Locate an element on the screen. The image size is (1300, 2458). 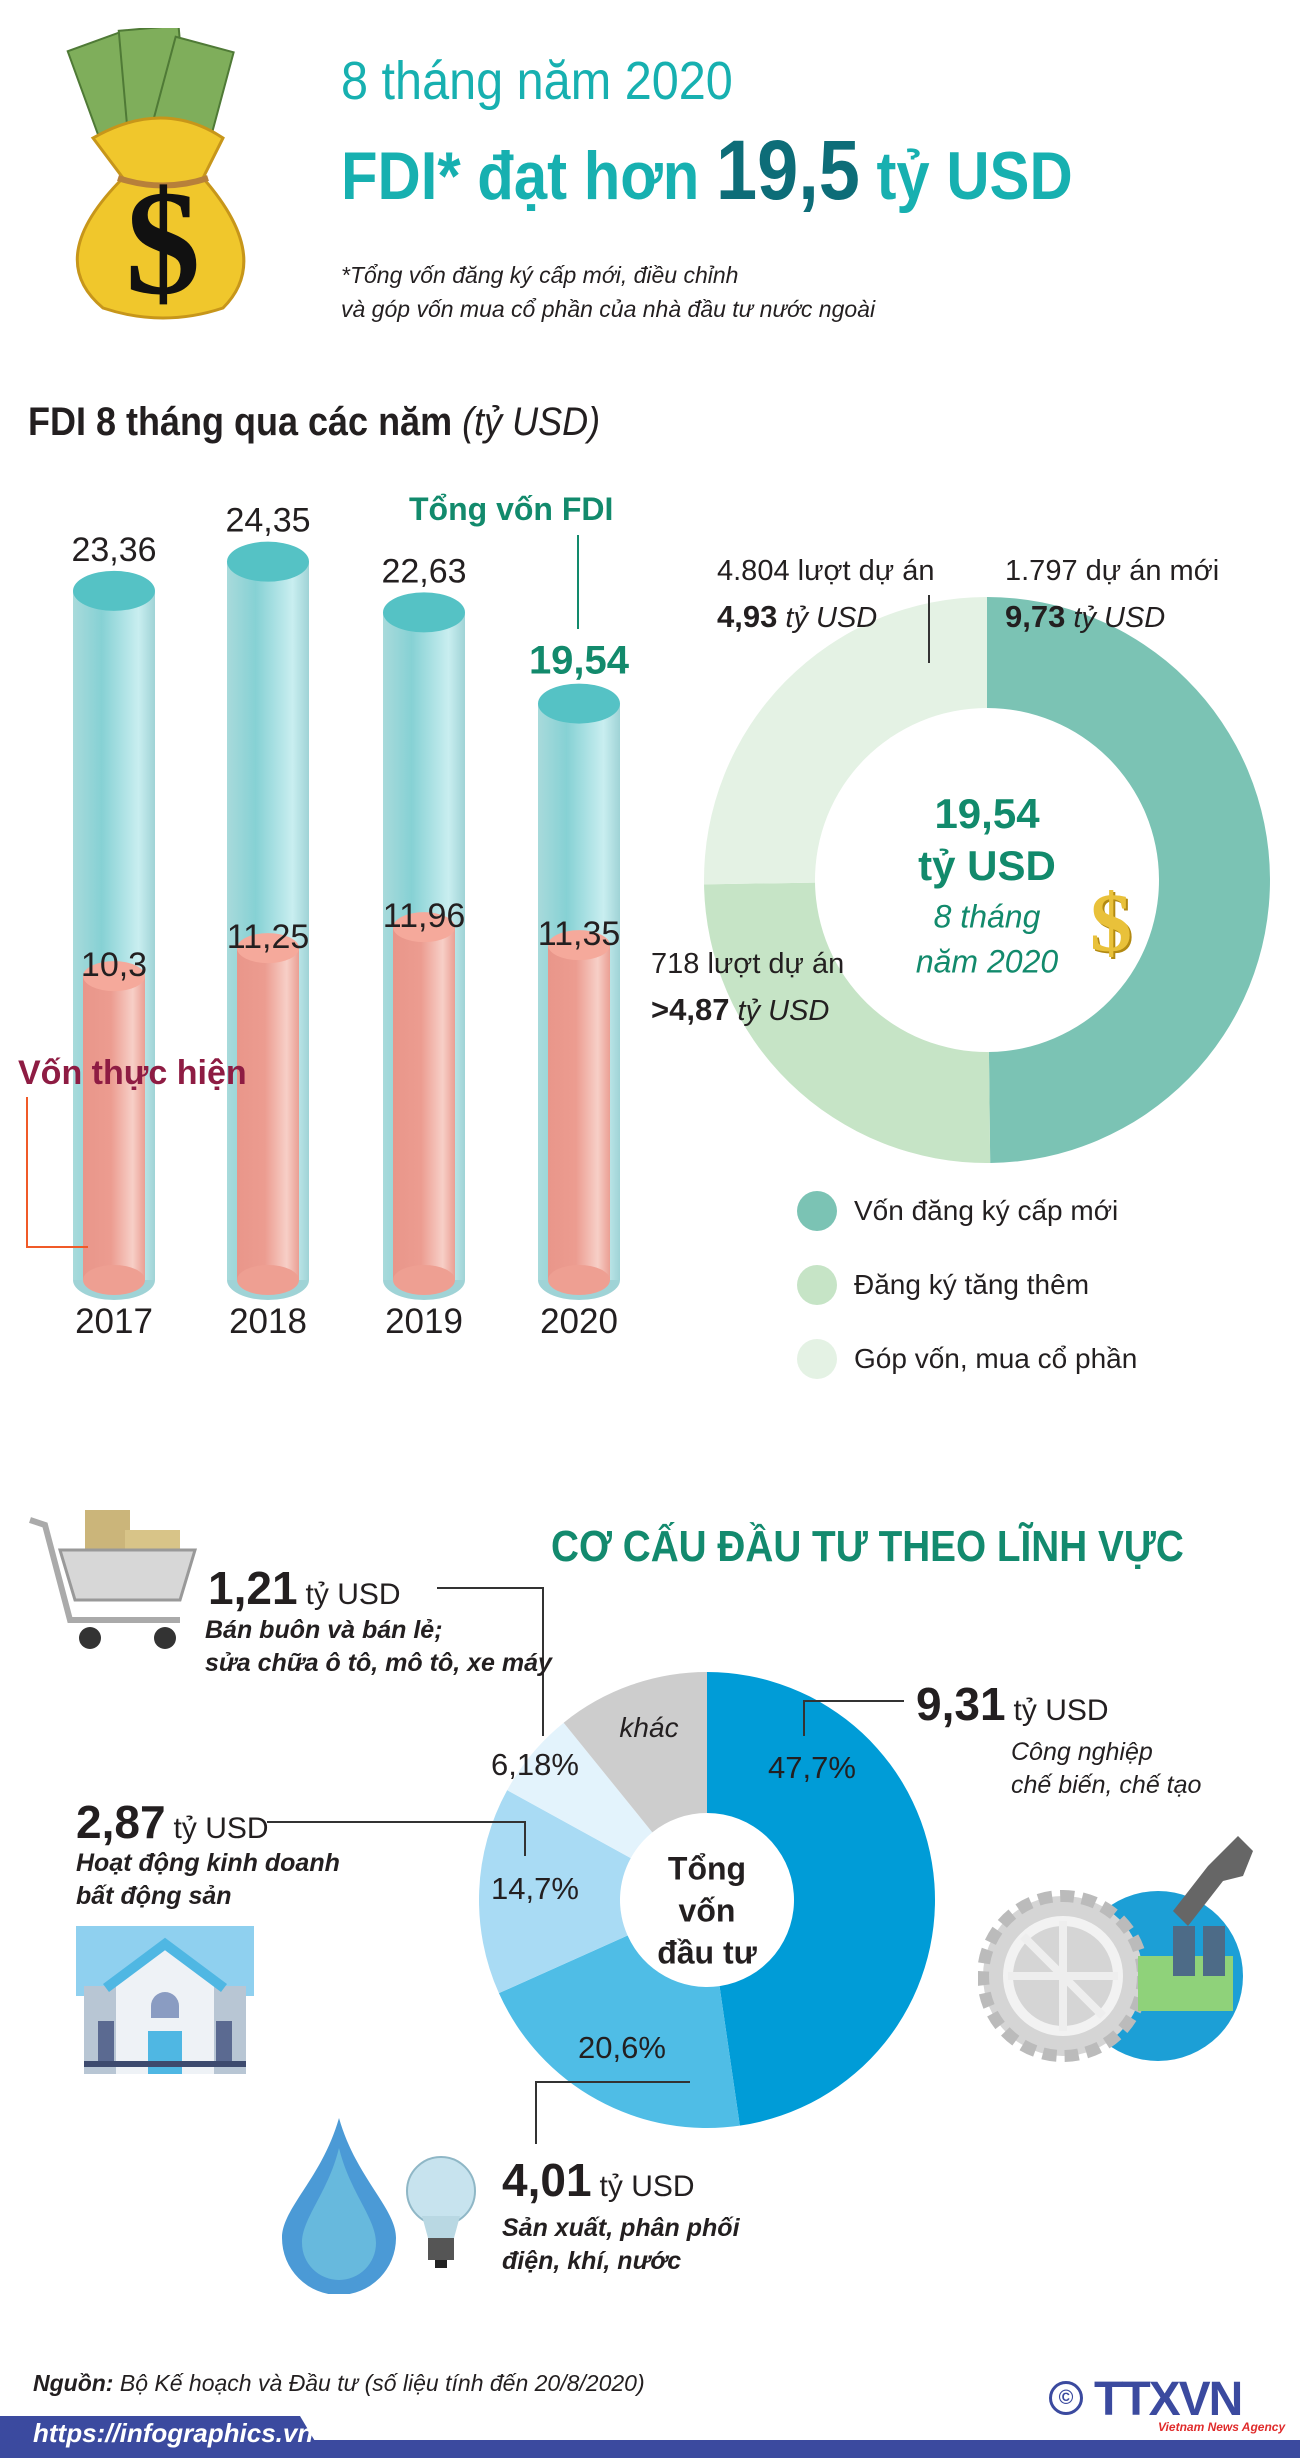
donut-center-period: 8 tháng is located at coordinates (987, 916).